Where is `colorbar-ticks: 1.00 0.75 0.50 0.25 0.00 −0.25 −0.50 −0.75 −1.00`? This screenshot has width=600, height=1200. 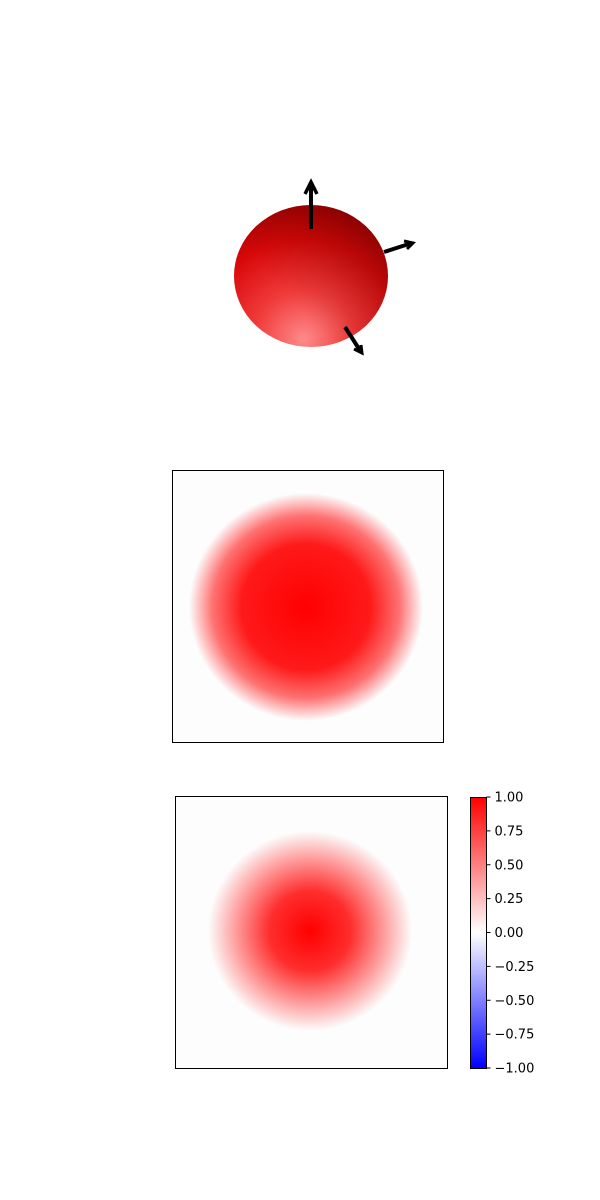 colorbar-ticks: 1.00 0.75 0.50 0.25 0.00 −0.25 −0.50 −0.75 −1.00 is located at coordinates (510, 934).